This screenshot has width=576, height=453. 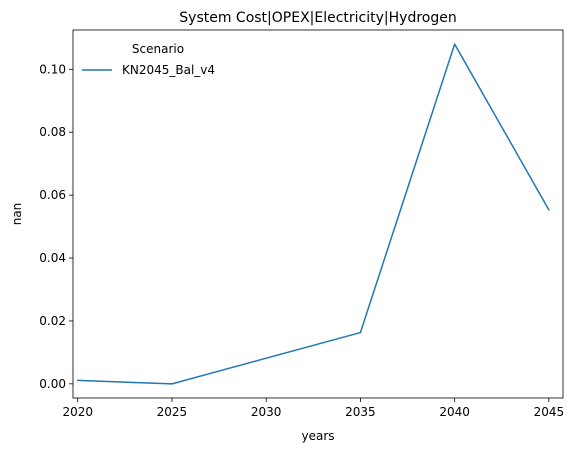 I want to click on x-tick-label: 2040, so click(x=454, y=412).